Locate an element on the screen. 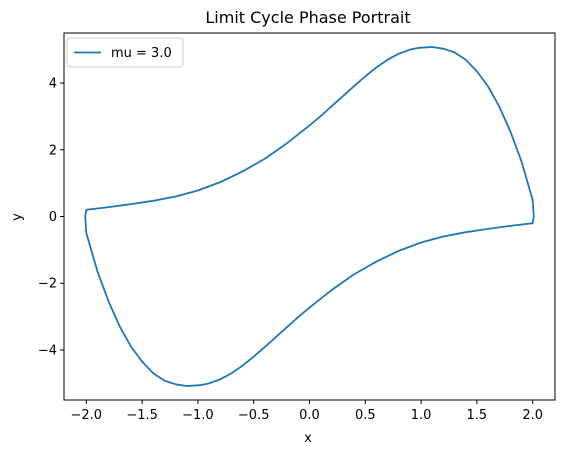 This screenshot has height=455, width=565. y-axis-label: y is located at coordinates (17, 217).